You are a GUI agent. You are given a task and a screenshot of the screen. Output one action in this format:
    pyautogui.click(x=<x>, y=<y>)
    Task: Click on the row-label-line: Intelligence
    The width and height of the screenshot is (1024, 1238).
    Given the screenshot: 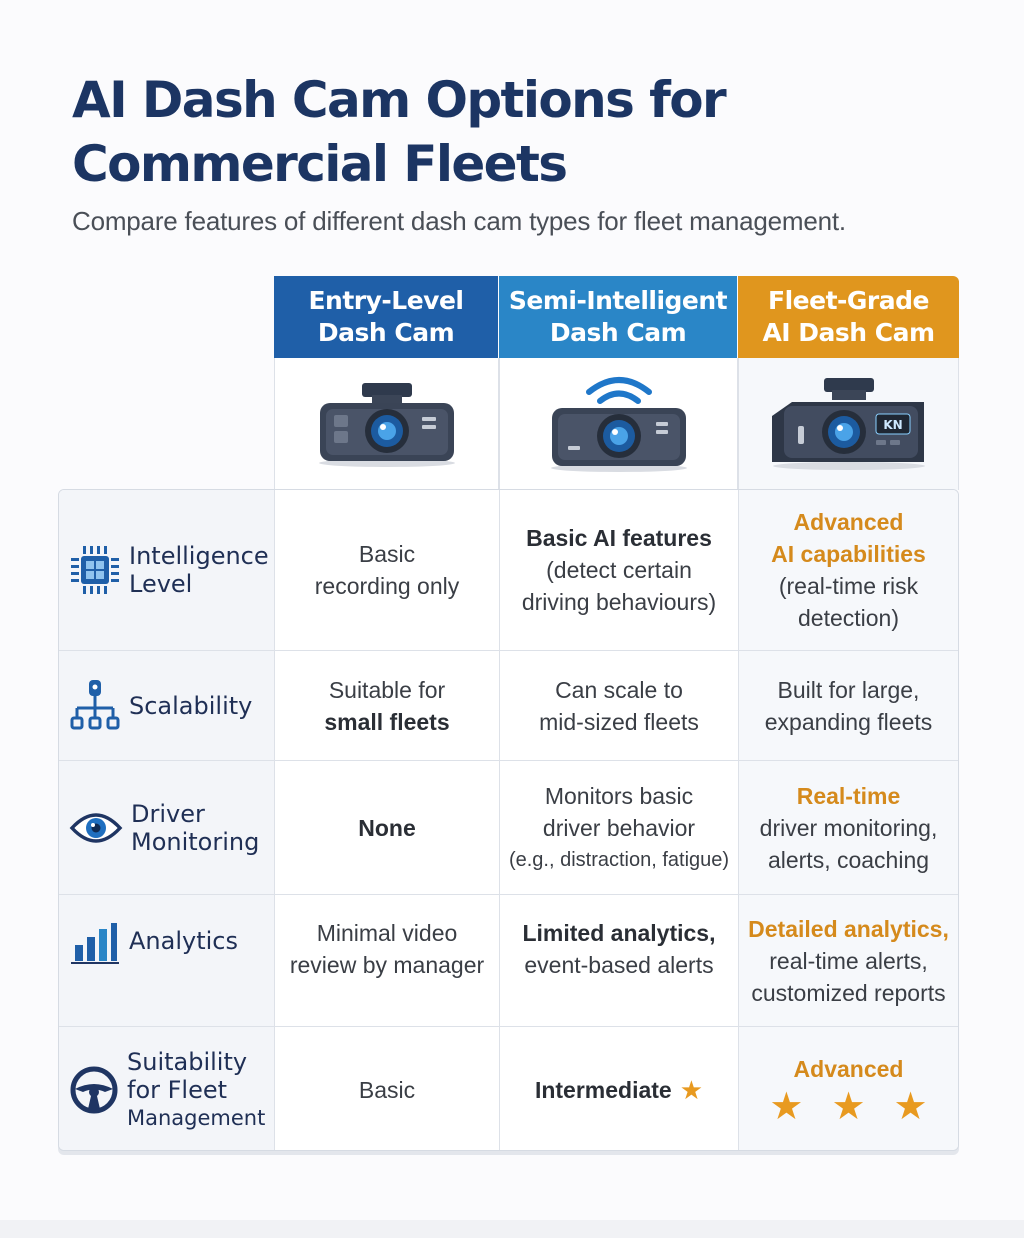 What is the action you would take?
    pyautogui.click(x=199, y=556)
    